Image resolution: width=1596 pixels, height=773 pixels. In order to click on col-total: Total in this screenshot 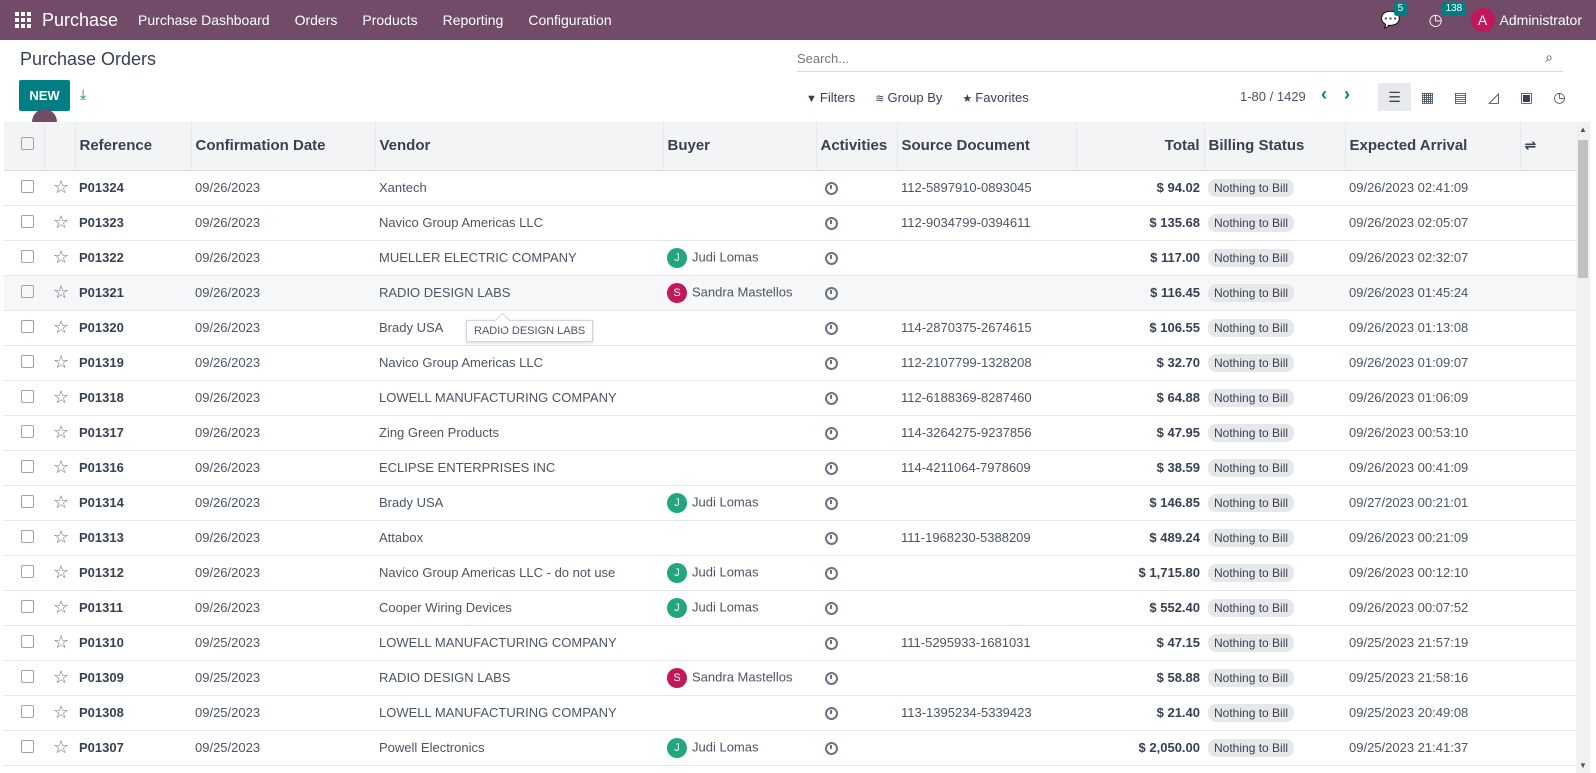, I will do `click(1140, 146)`.